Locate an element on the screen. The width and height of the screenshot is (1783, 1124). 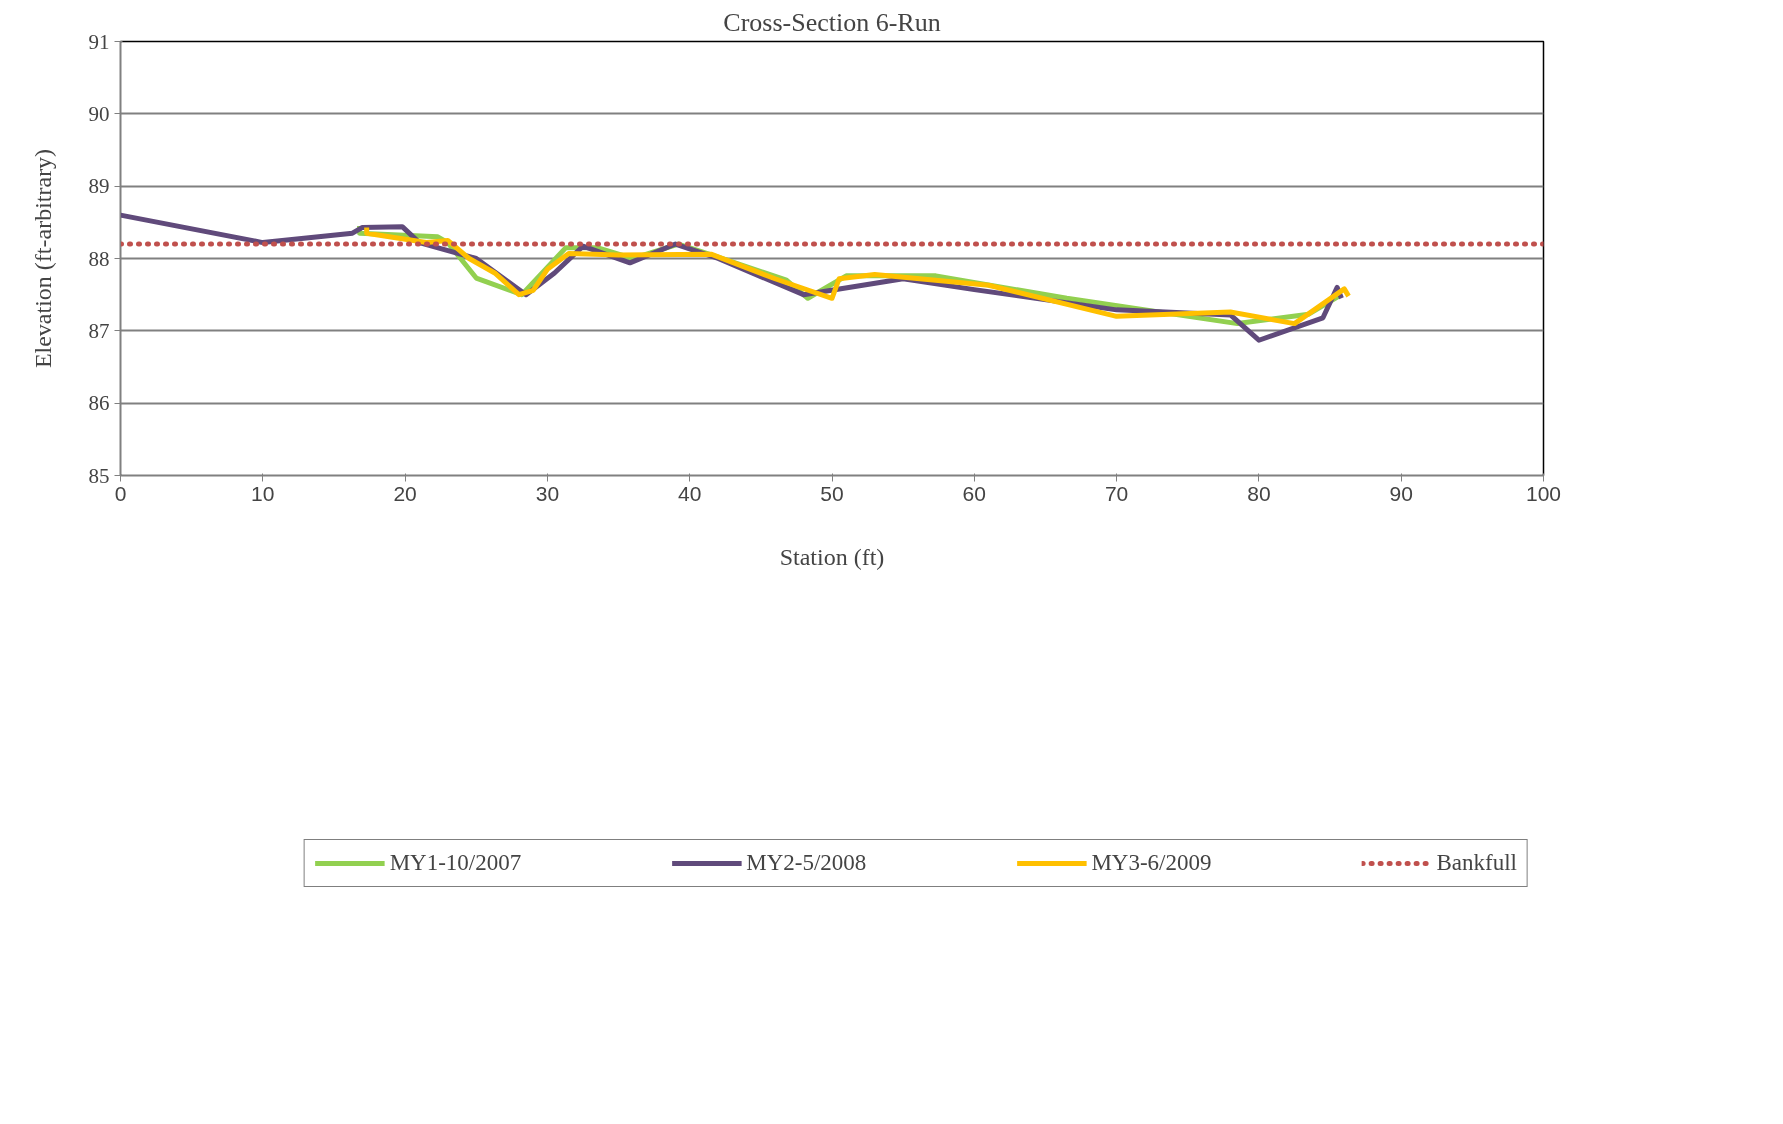
legend-label: Bankfull is located at coordinates (1476, 863).